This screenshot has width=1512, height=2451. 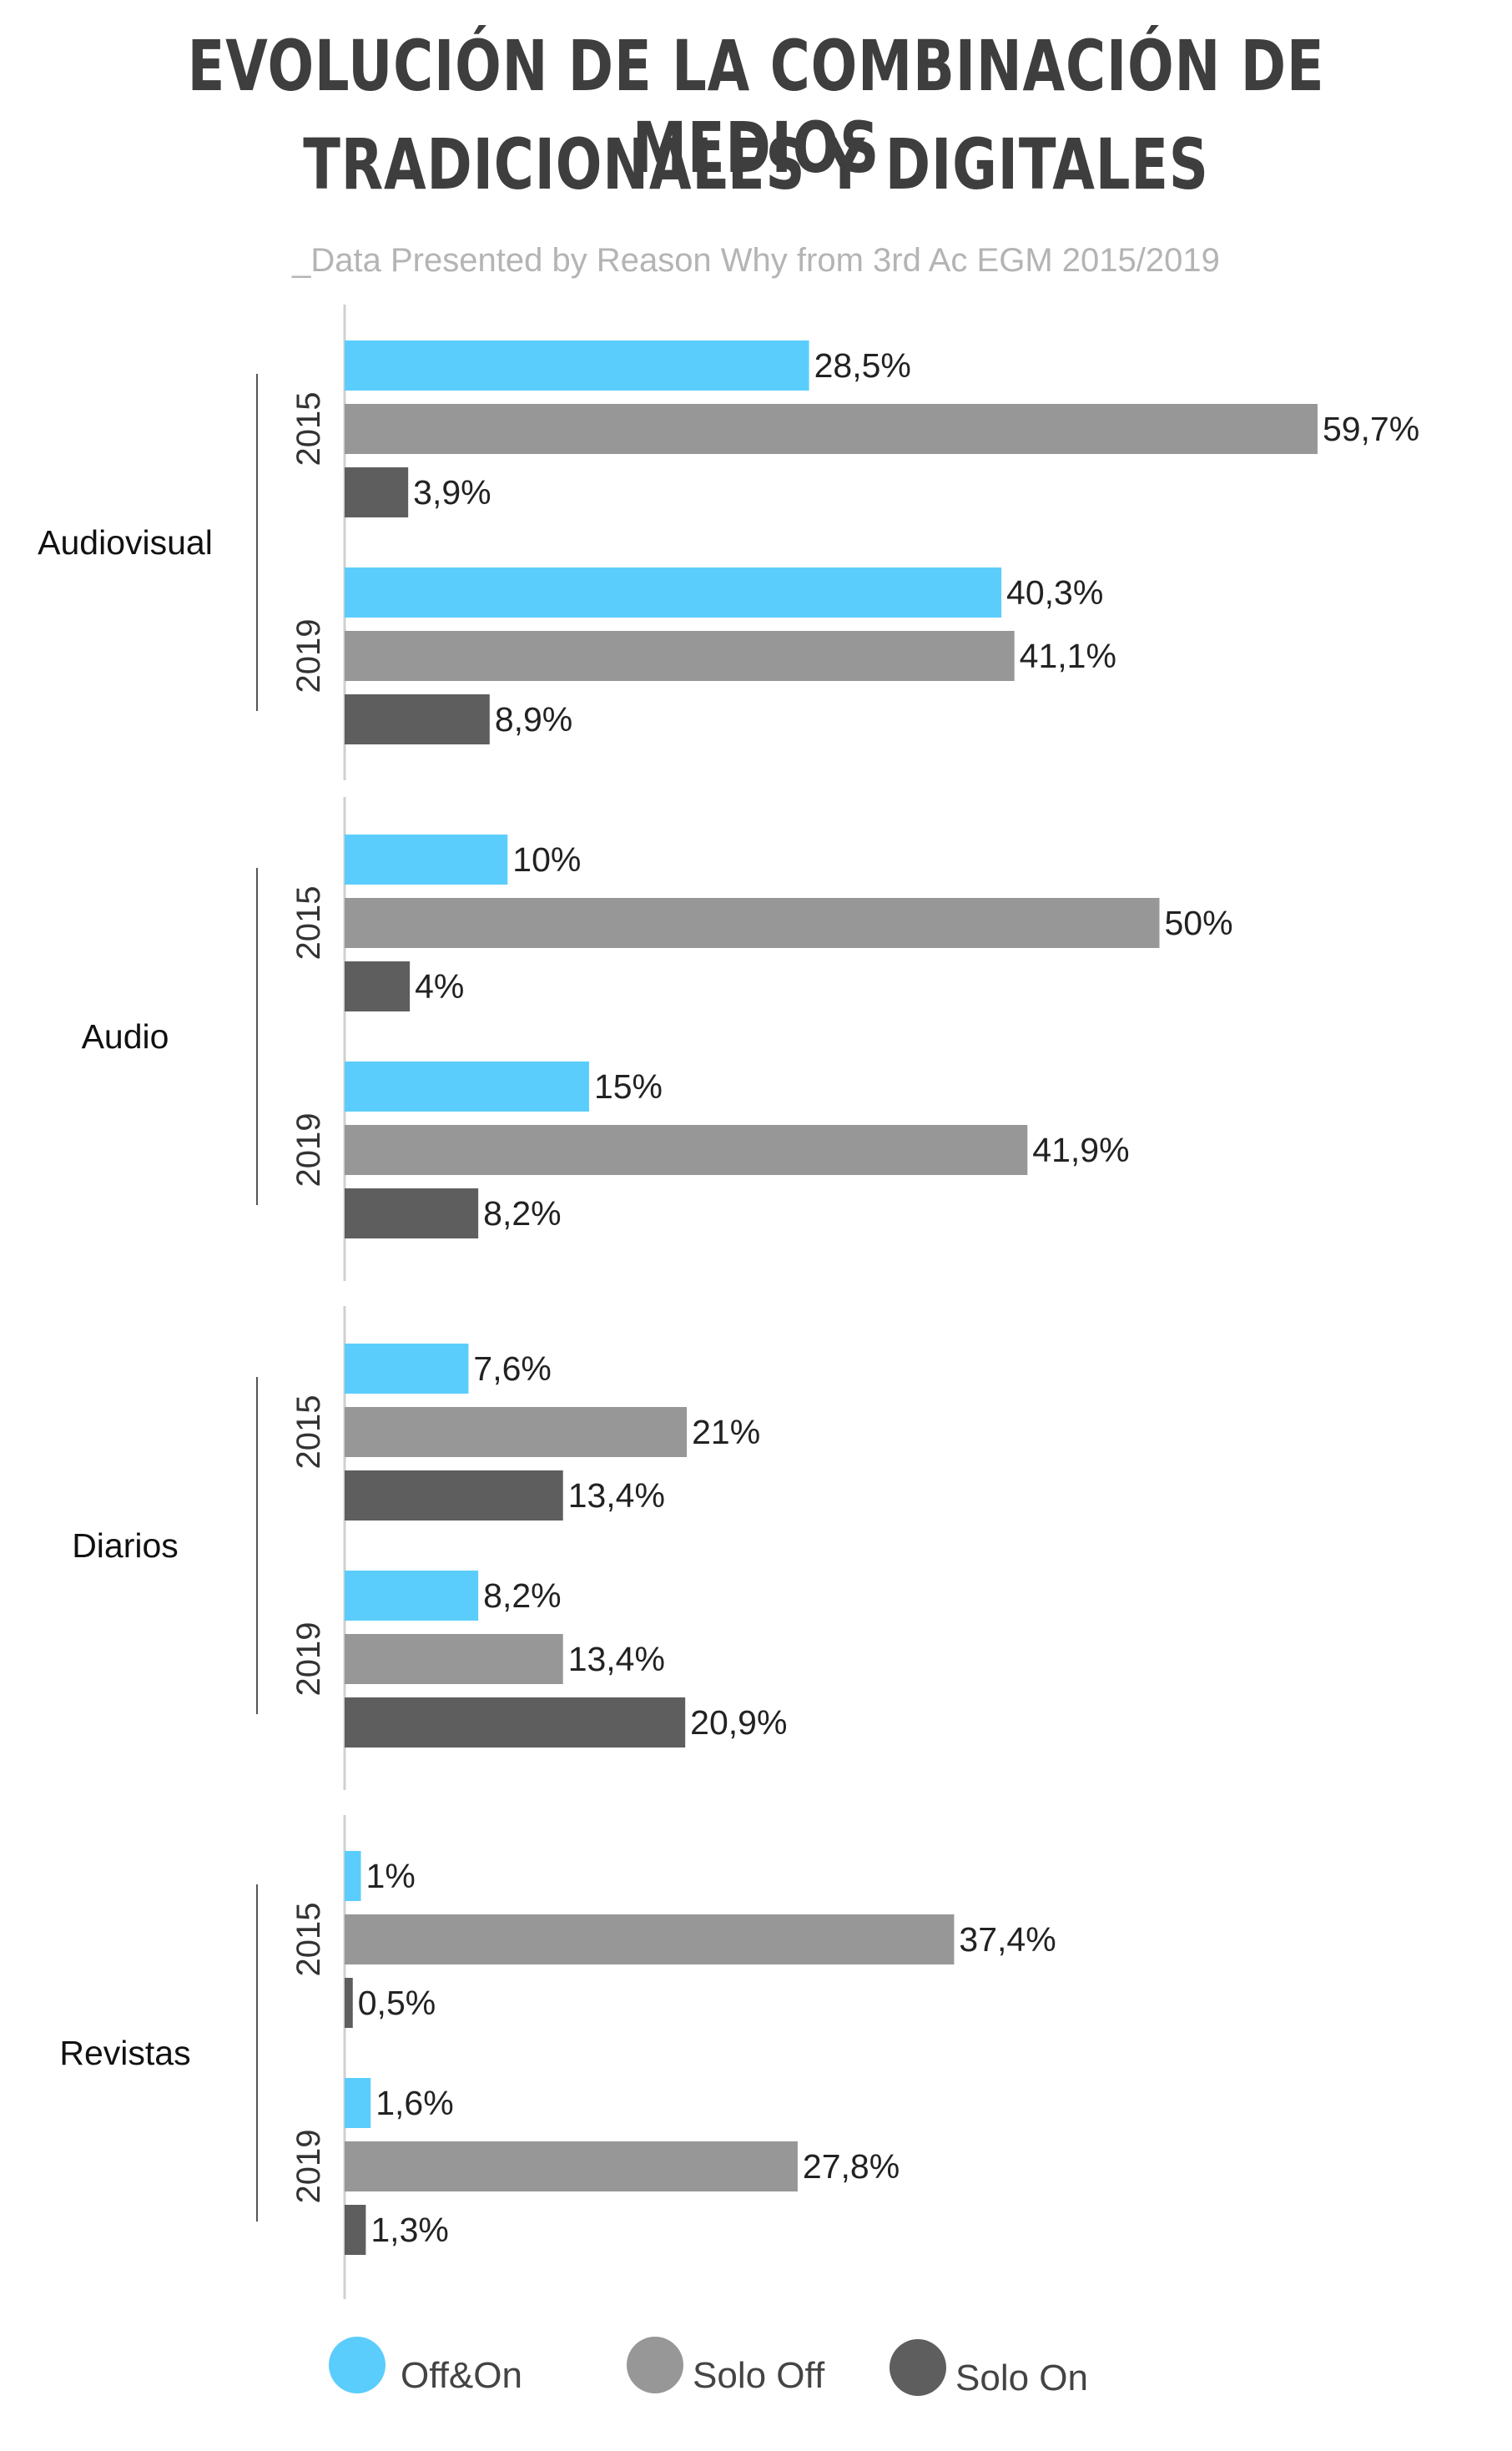 I want to click on bar-audio-2015-solo-on, so click(x=378, y=986).